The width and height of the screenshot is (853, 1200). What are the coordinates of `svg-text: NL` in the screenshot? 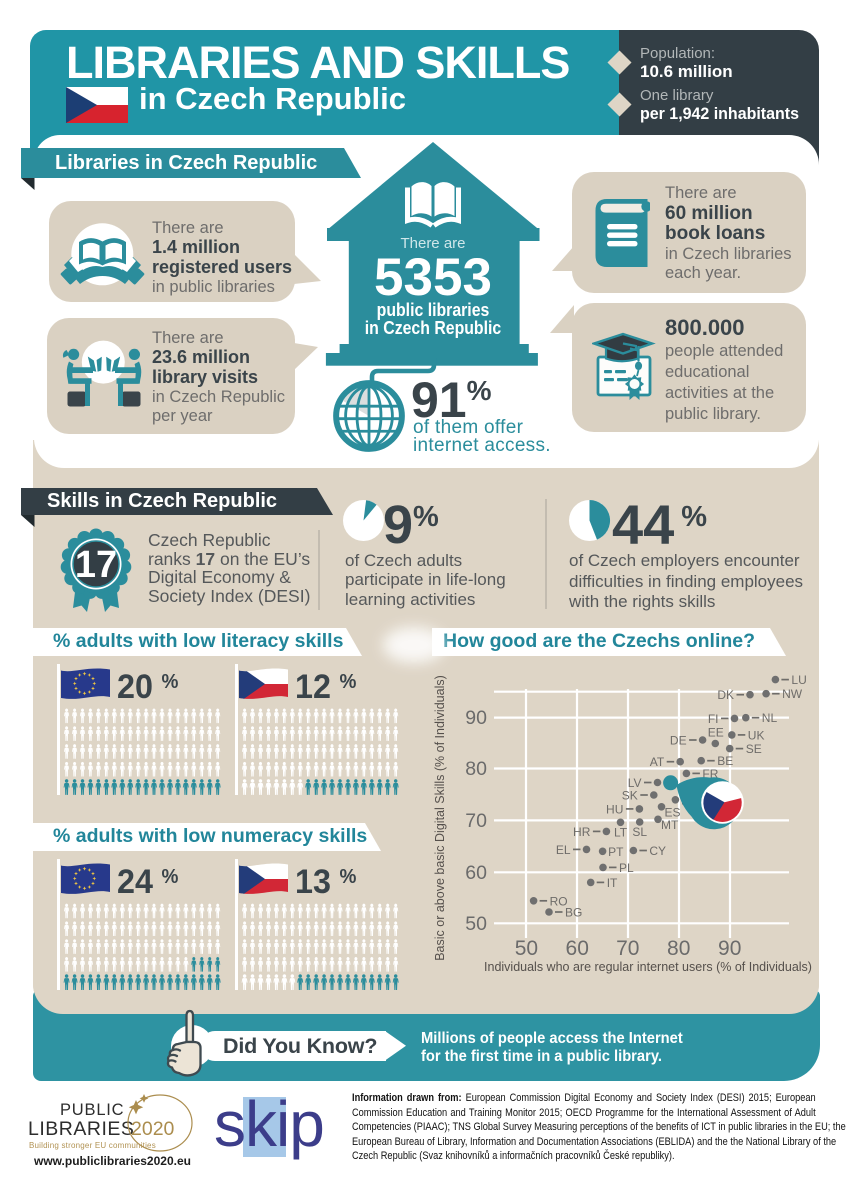 It's located at (770, 718).